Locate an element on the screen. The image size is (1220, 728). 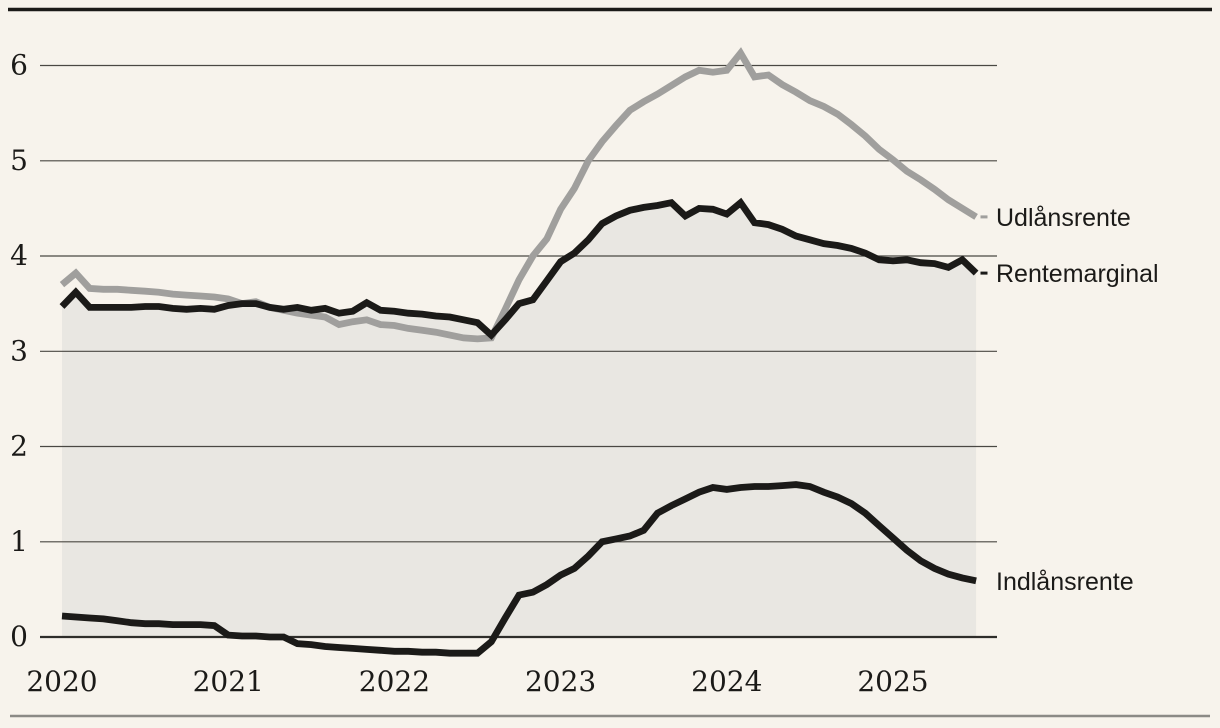
x-tick-label: 2022 is located at coordinates (394, 681).